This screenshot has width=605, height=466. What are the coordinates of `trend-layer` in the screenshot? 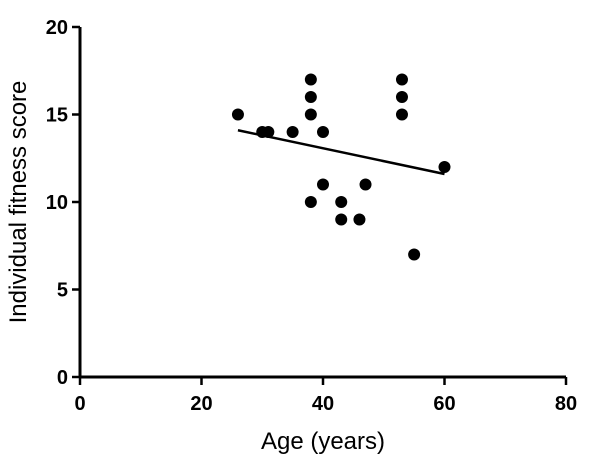 It's located at (341, 152).